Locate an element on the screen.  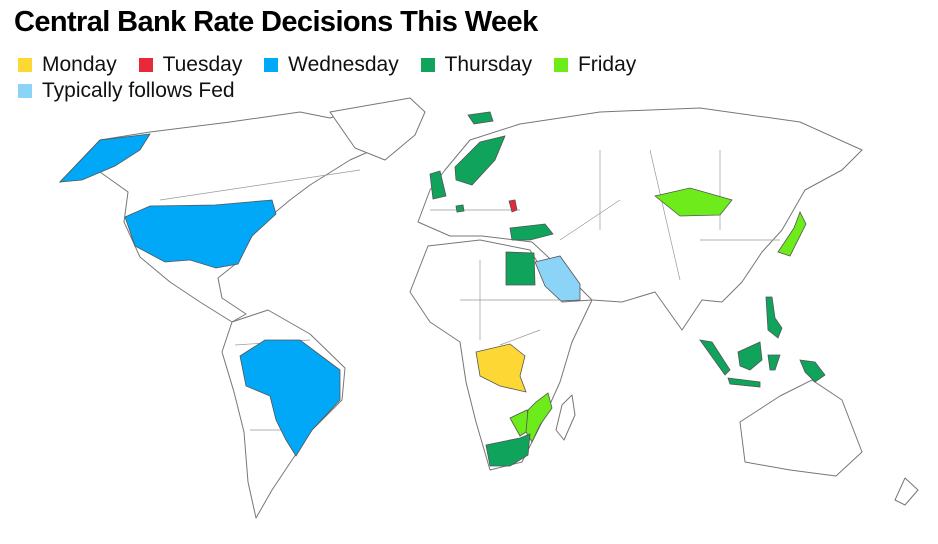
land-australia is located at coordinates (801, 428).